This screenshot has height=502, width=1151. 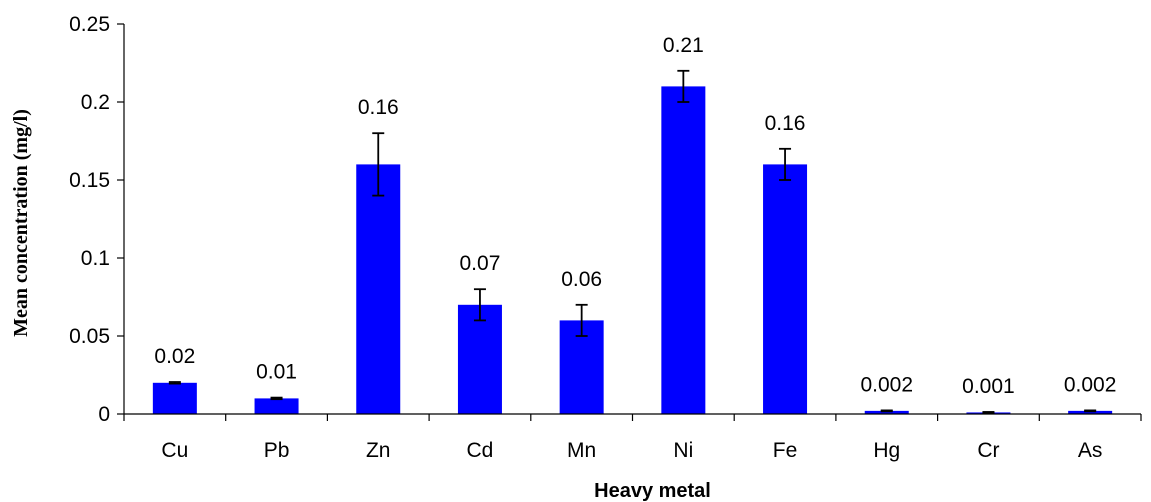 I want to click on bar-as, so click(x=1090, y=412).